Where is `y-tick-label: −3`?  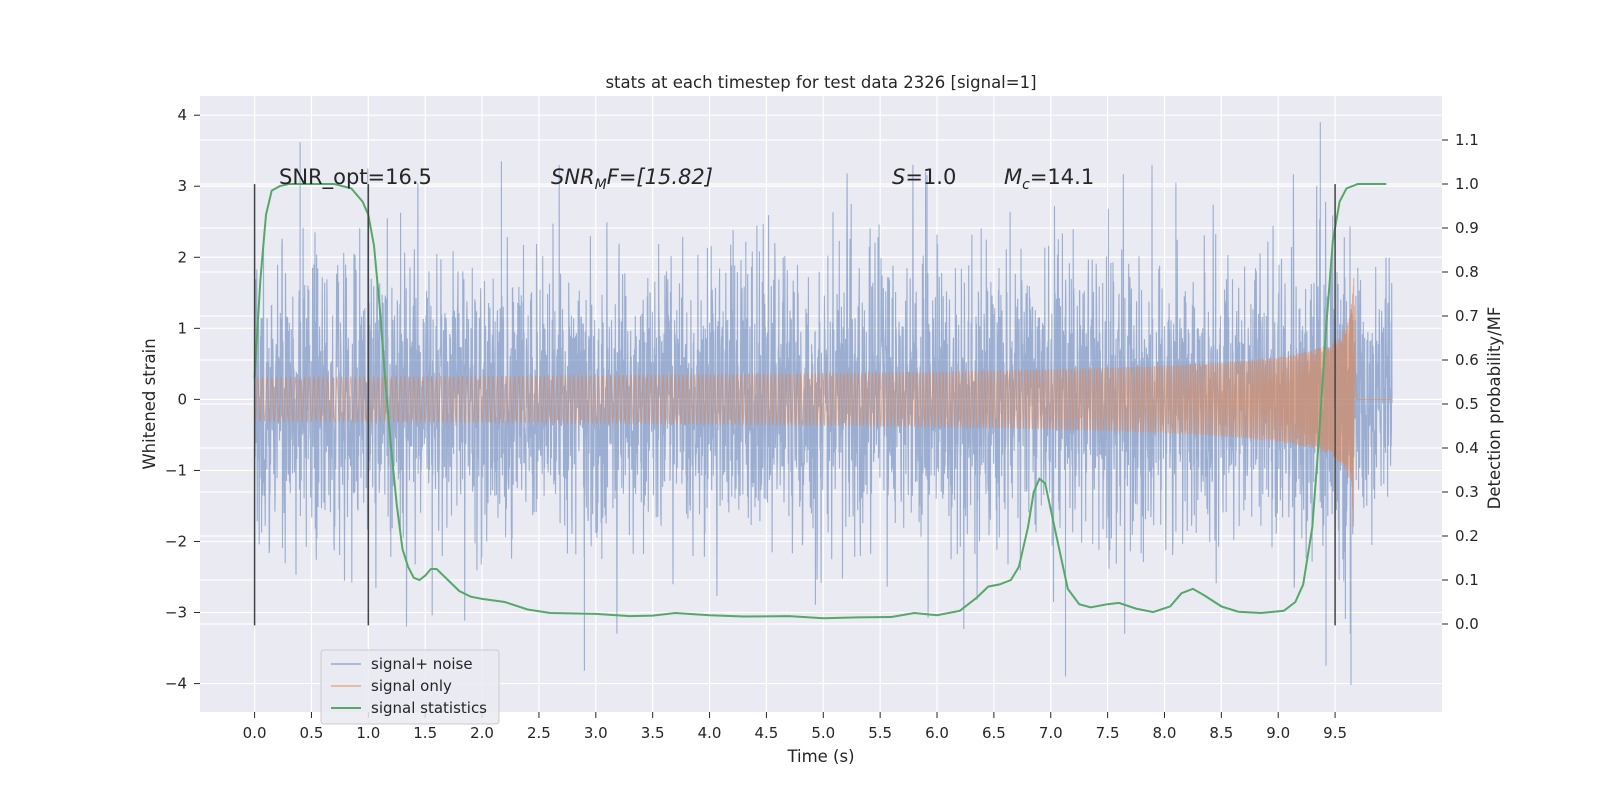 y-tick-label: −3 is located at coordinates (176, 613).